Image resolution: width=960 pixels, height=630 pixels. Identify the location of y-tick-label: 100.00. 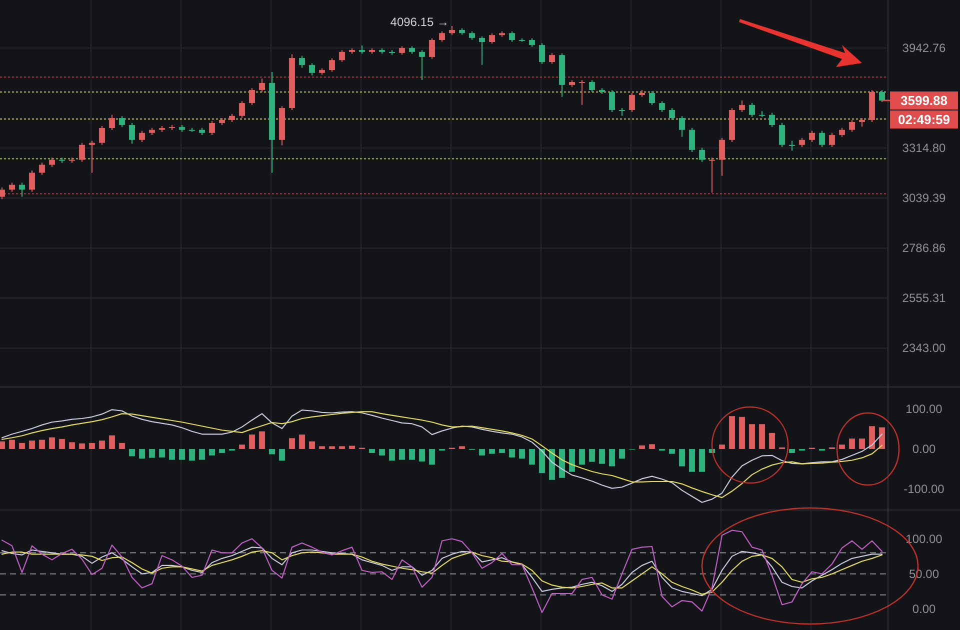
(924, 539).